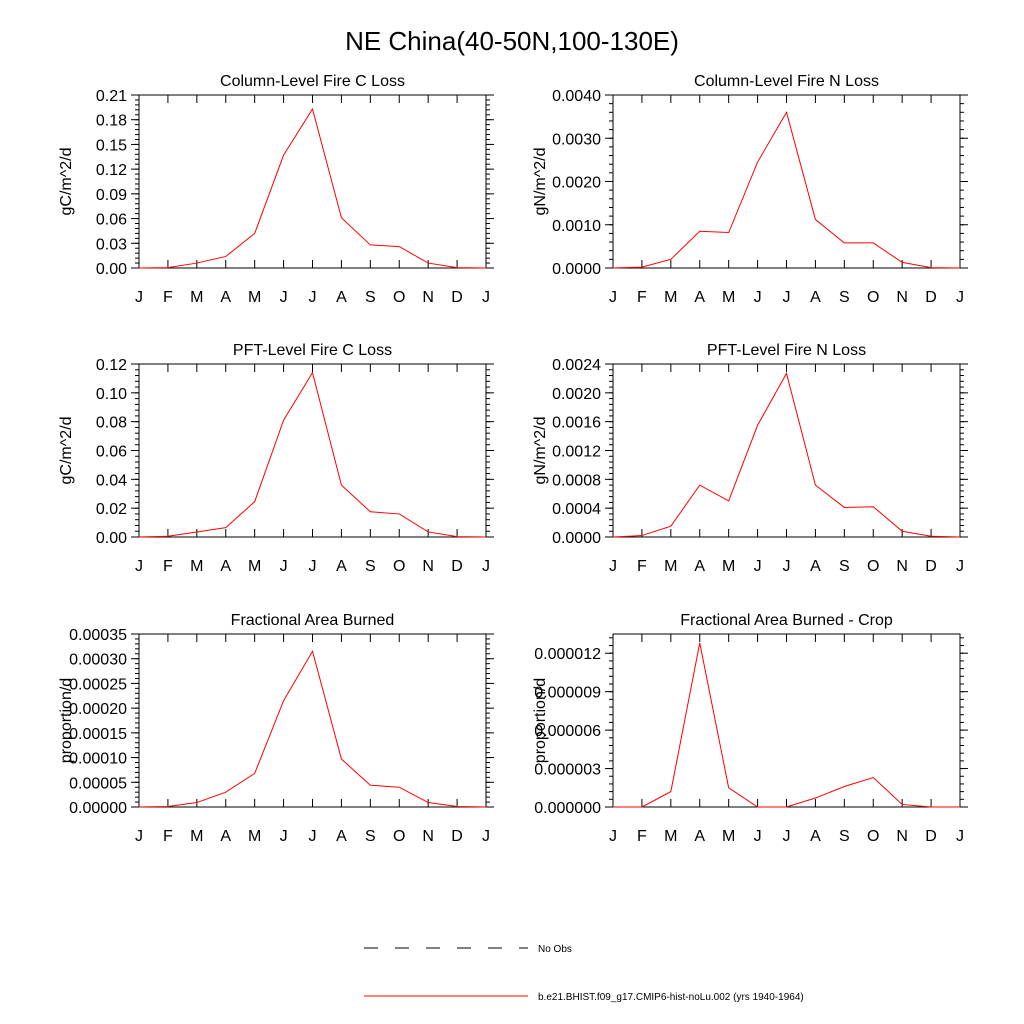  I want to click on panel-title: Fractional Area Burned - Crop, so click(786, 620).